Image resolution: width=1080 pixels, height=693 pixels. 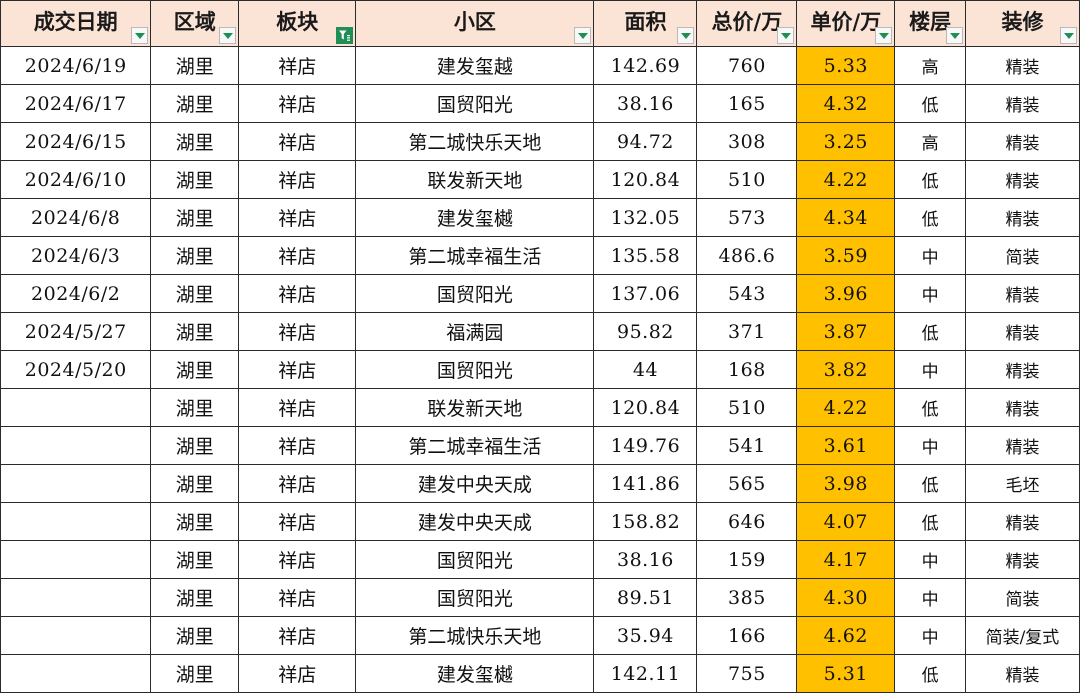 What do you see at coordinates (846, 23) in the screenshot?
I see `header-unit-price: 单价/万` at bounding box center [846, 23].